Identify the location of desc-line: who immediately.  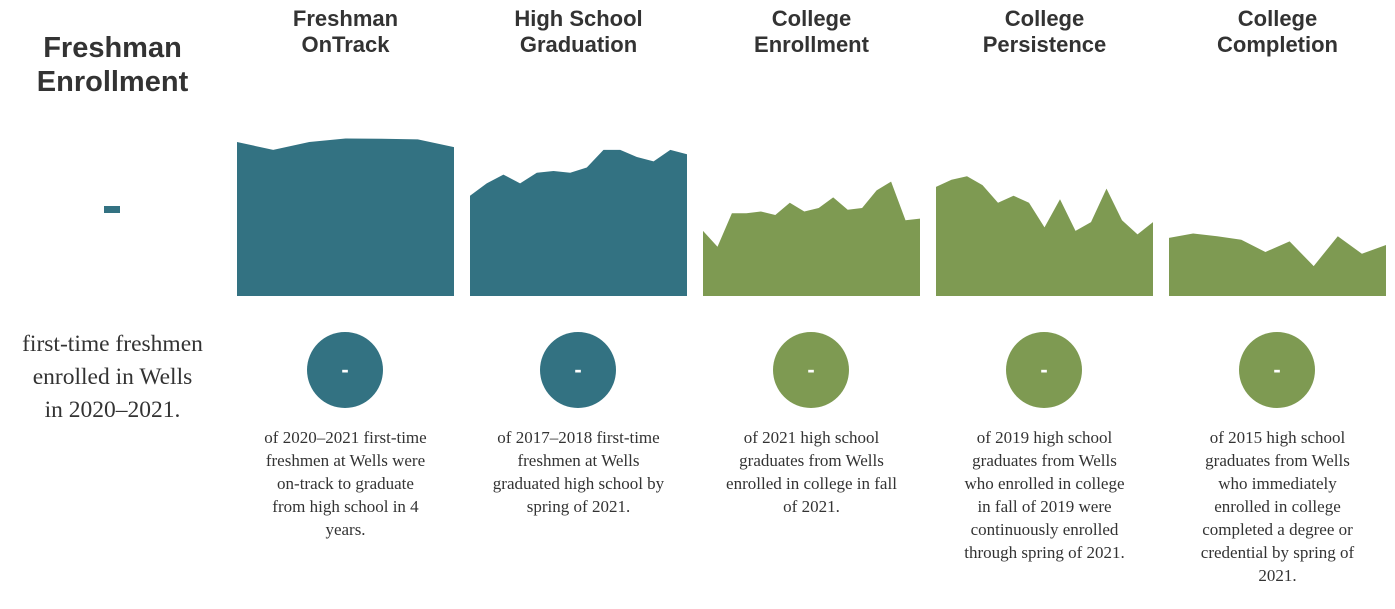
(1277, 483).